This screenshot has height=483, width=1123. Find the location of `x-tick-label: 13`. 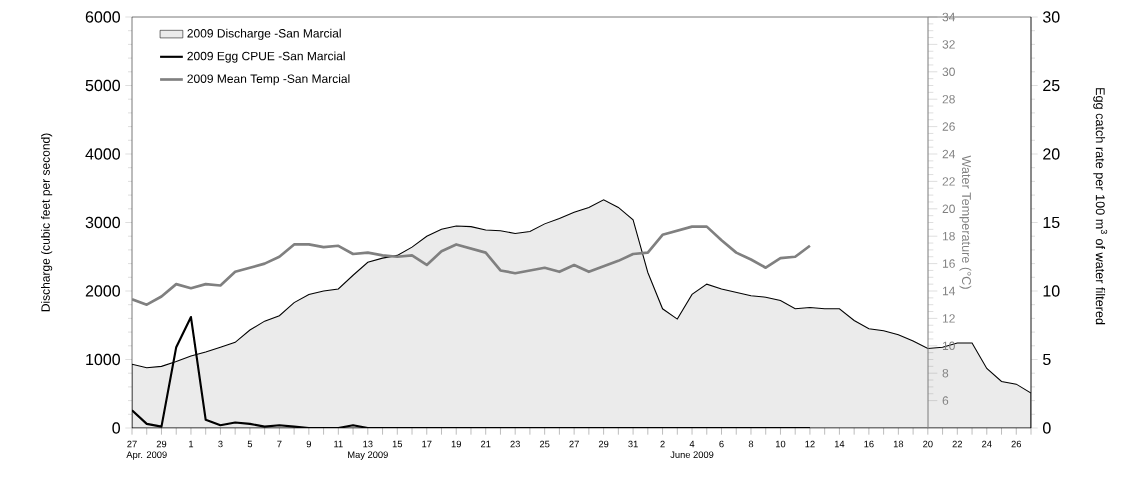

x-tick-label: 13 is located at coordinates (368, 444).